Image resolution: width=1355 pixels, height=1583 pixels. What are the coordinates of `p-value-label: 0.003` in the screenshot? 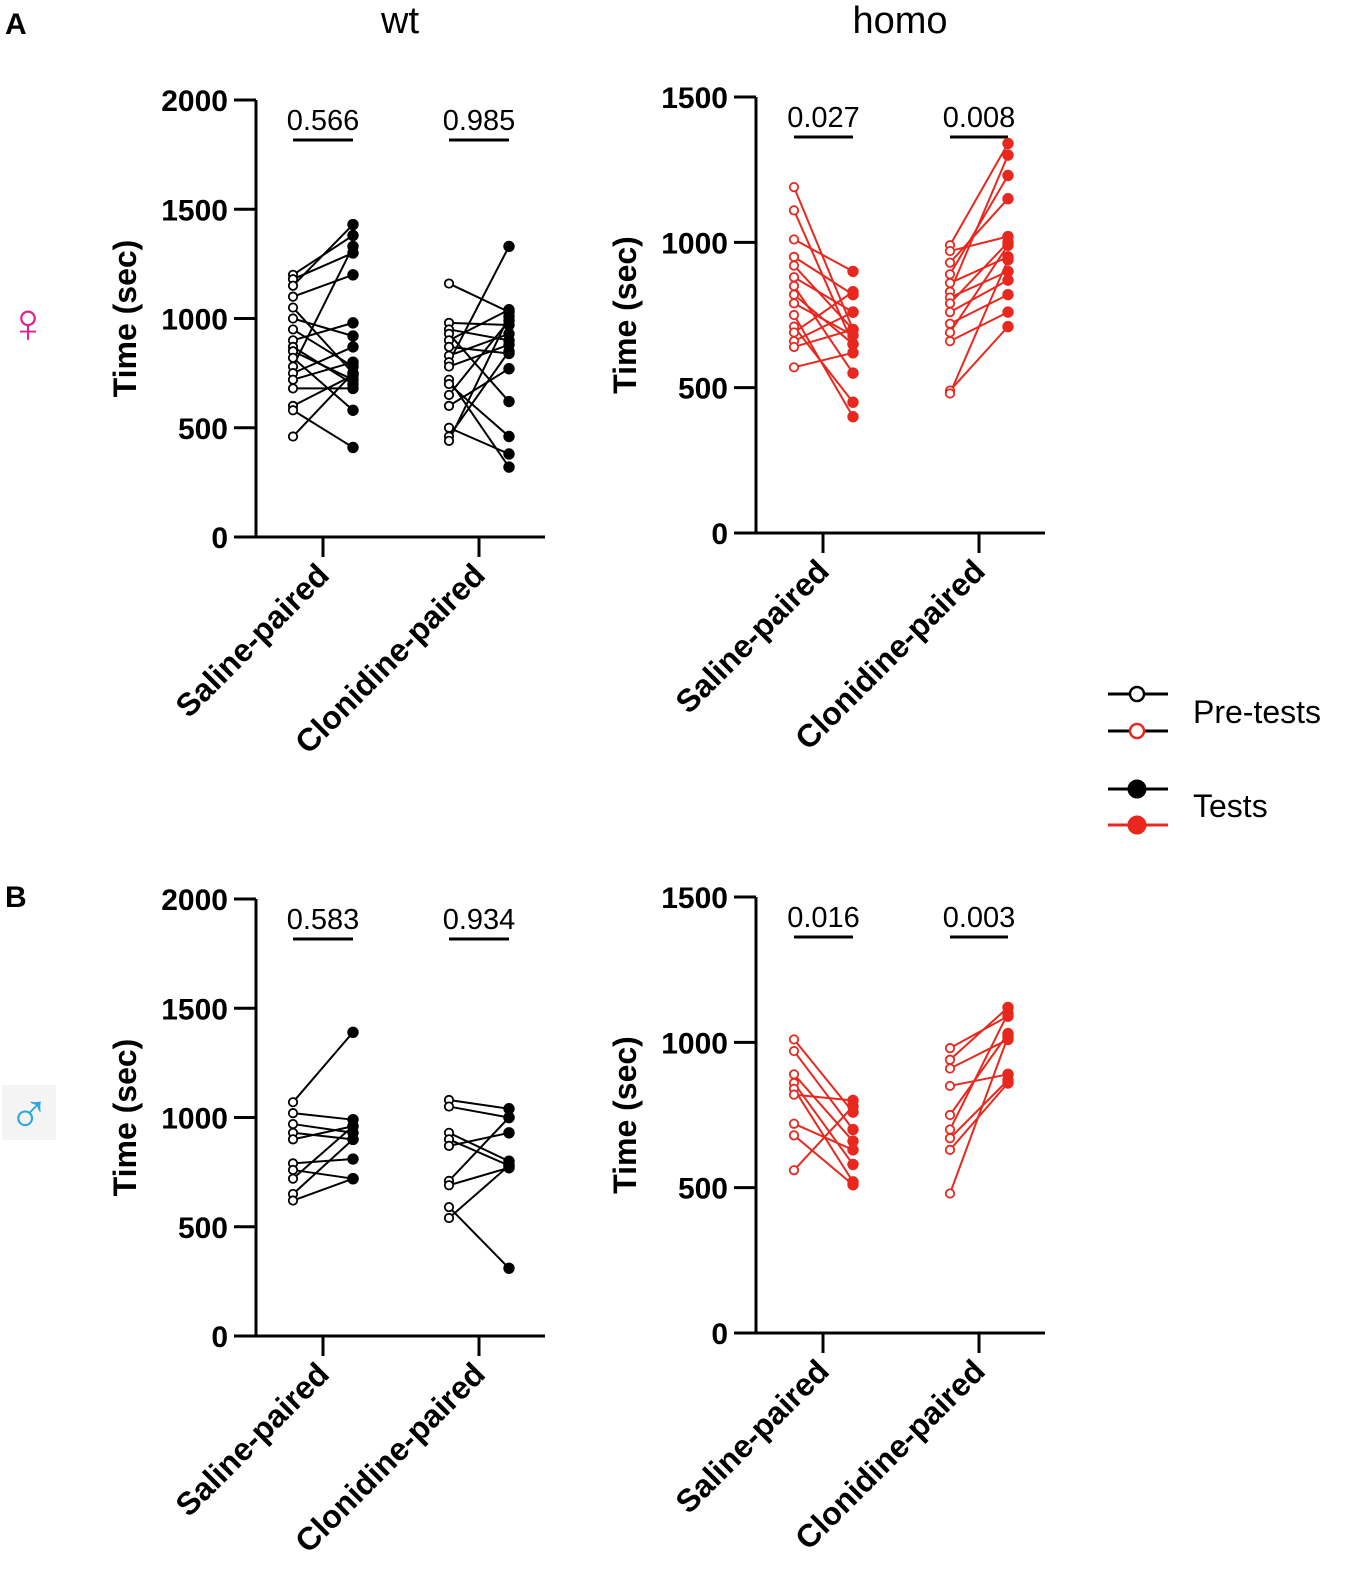 It's located at (979, 918).